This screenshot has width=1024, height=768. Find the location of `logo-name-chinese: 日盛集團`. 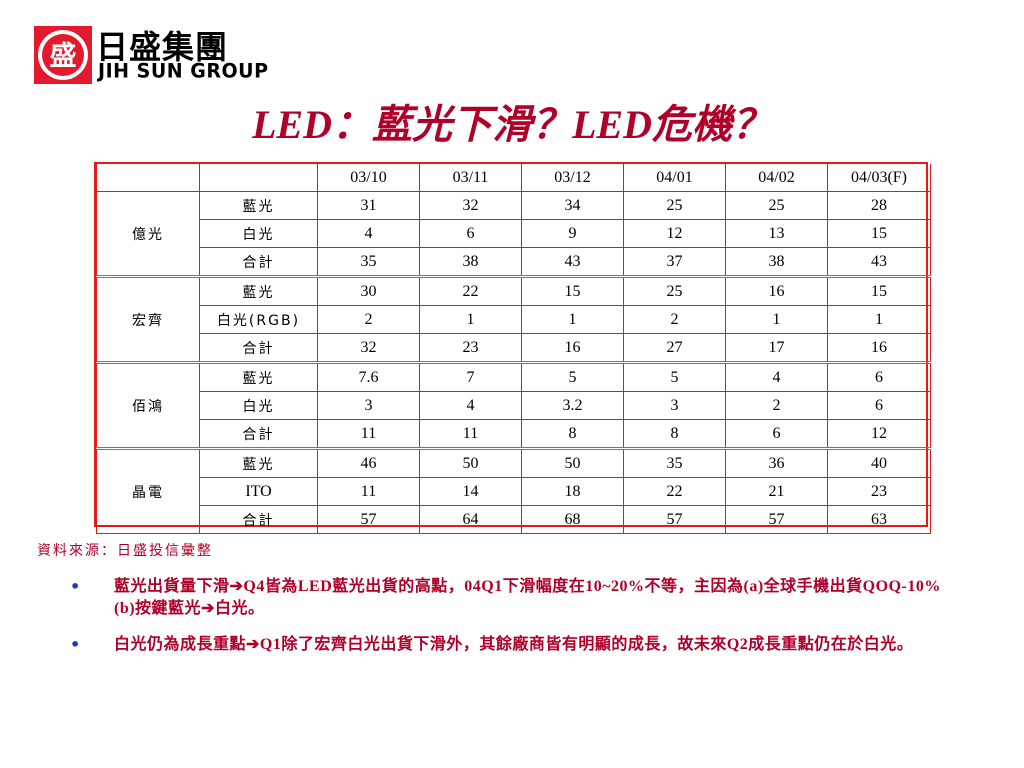

logo-name-chinese: 日盛集團 is located at coordinates (162, 47).